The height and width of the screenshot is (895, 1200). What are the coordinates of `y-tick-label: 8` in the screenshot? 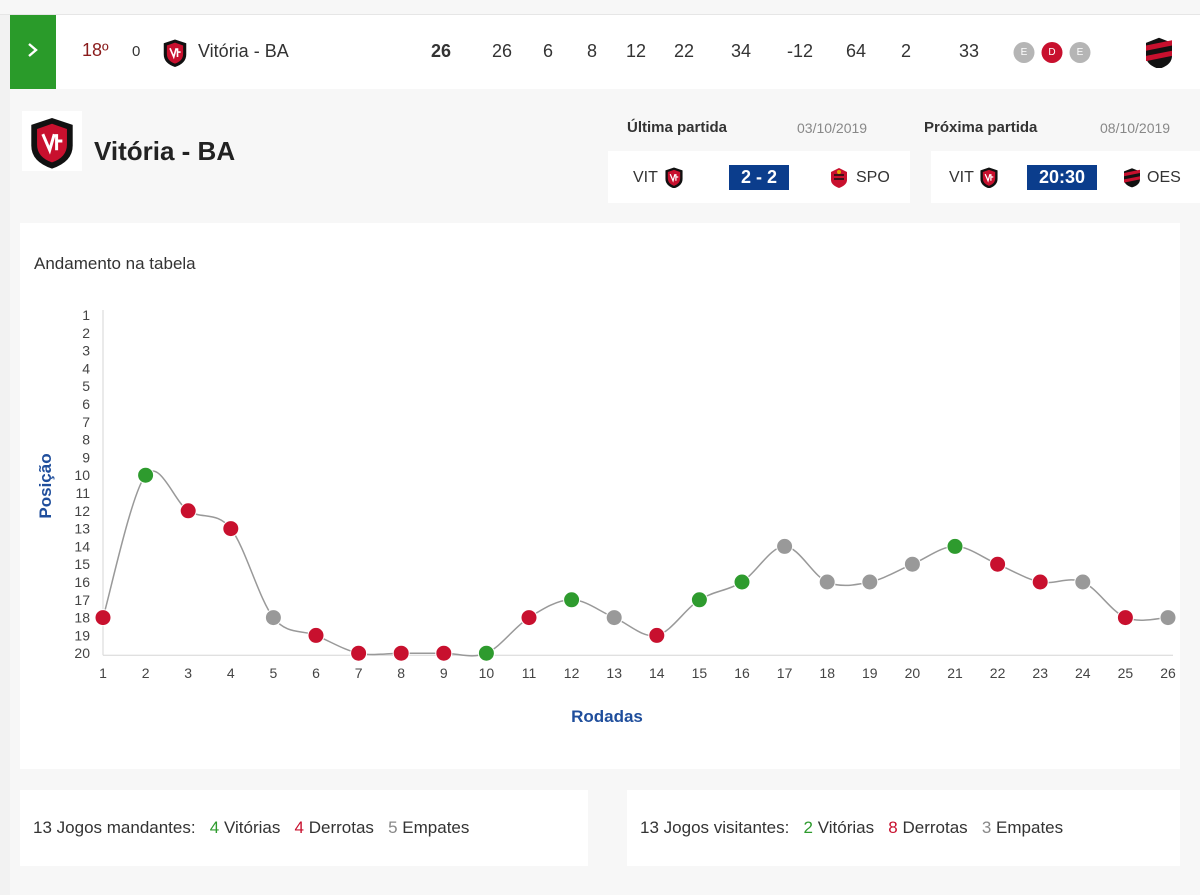 It's located at (86, 440).